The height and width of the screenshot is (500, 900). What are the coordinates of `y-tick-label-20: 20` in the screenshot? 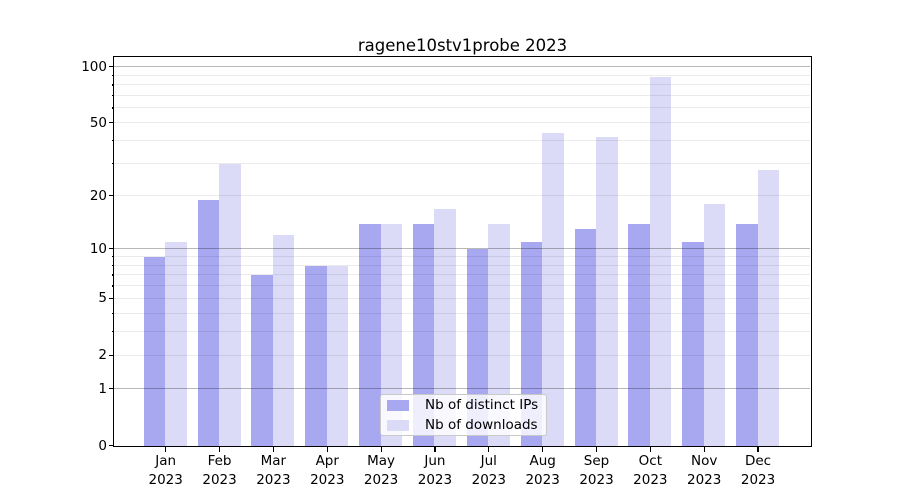 It's located at (98, 195).